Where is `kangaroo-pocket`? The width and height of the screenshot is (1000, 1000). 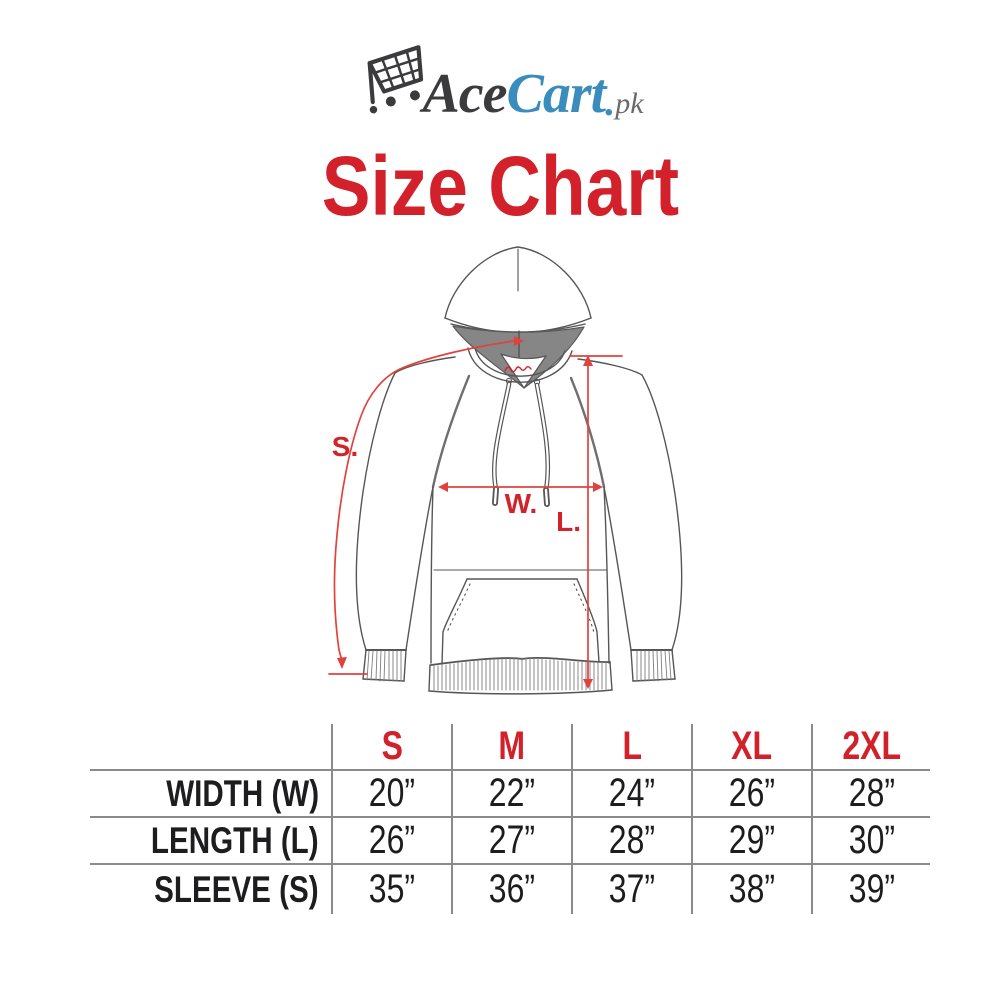
kangaroo-pocket is located at coordinates (520, 621).